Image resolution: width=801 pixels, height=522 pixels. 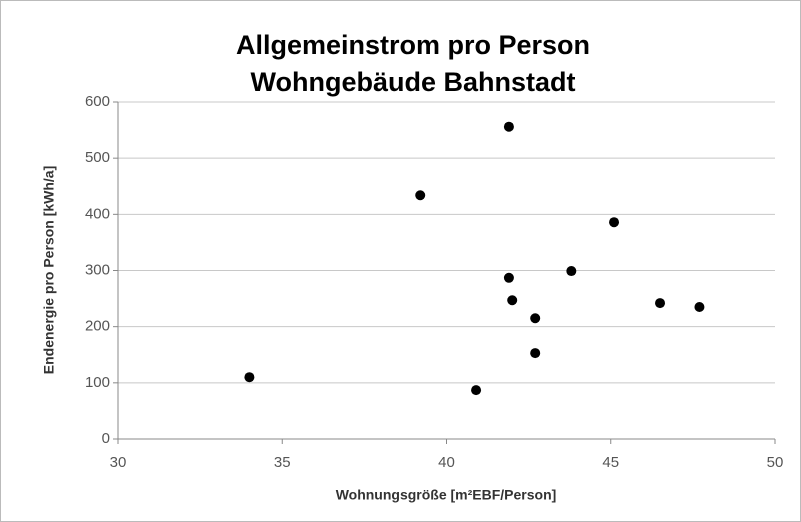 I want to click on x-tick-label: 45, so click(x=610, y=462).